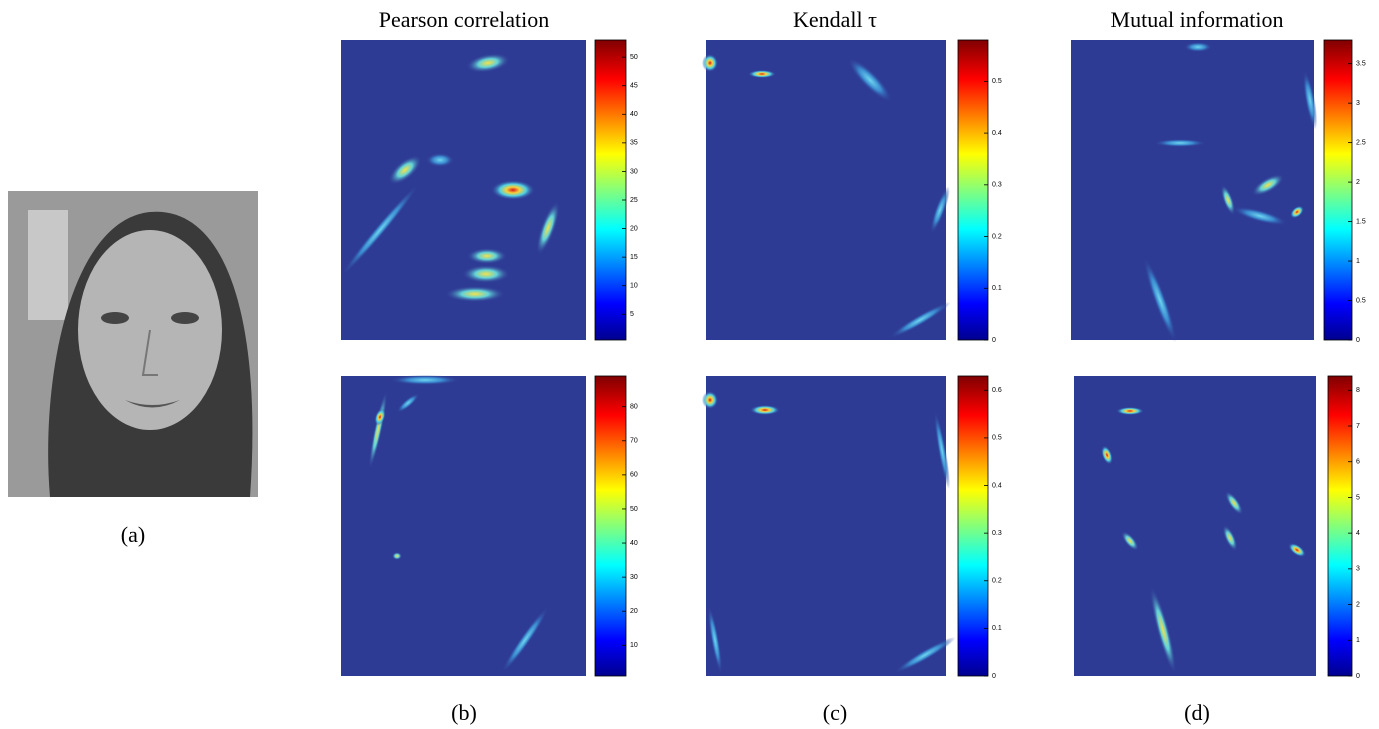 This screenshot has height=729, width=1379. Describe the element at coordinates (1358, 462) in the screenshot. I see `colorbar-tick-label: 6` at that location.